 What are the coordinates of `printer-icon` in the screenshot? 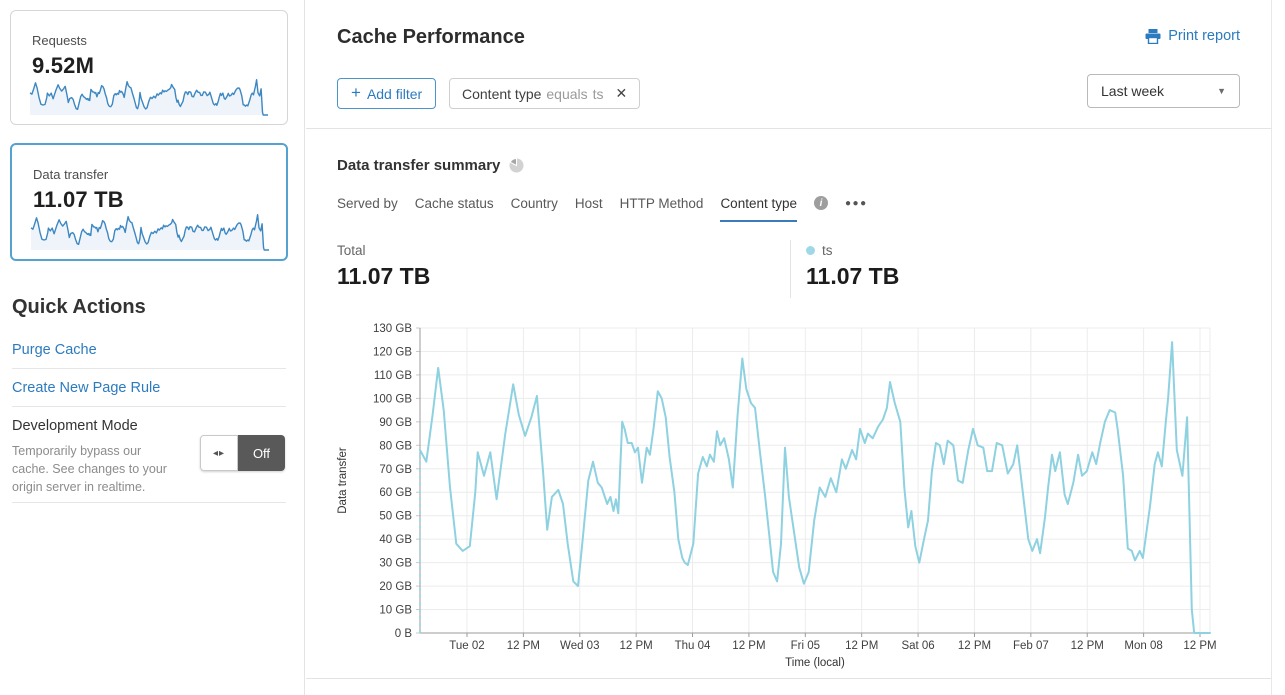 It's located at (1153, 36).